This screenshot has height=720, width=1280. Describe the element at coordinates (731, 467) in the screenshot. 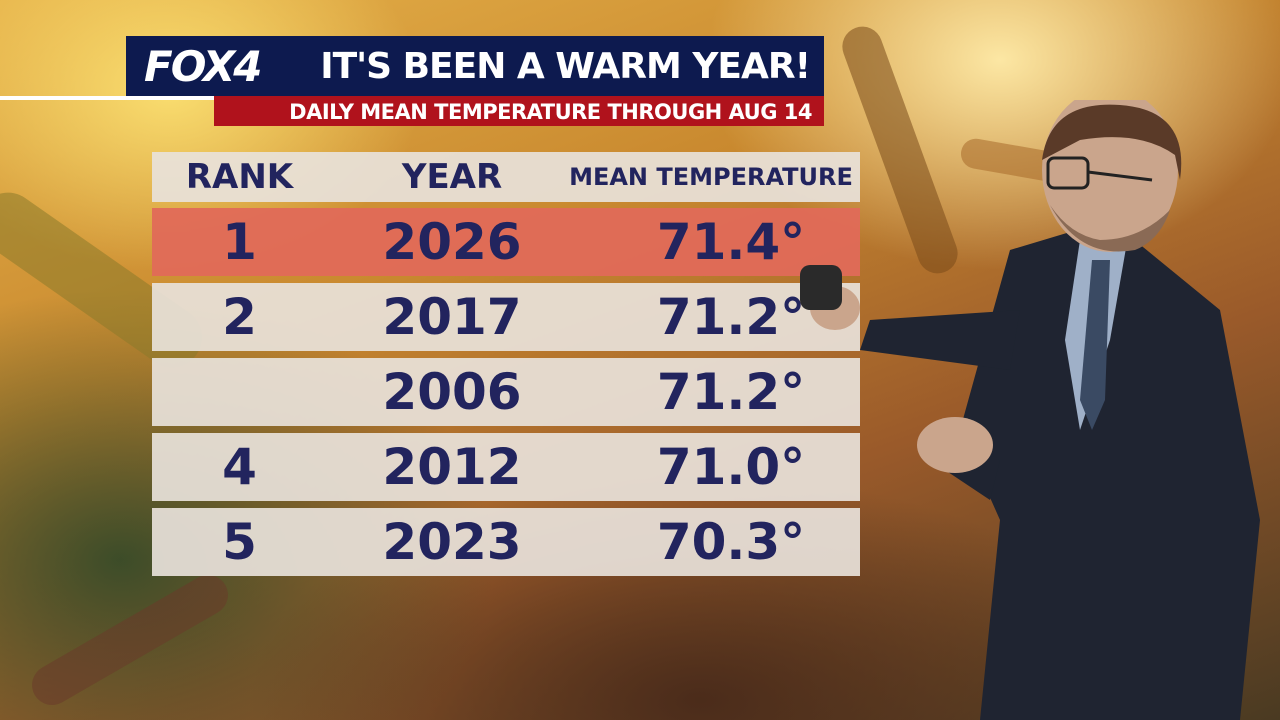

I see `temperature-cell: 71.0°` at that location.